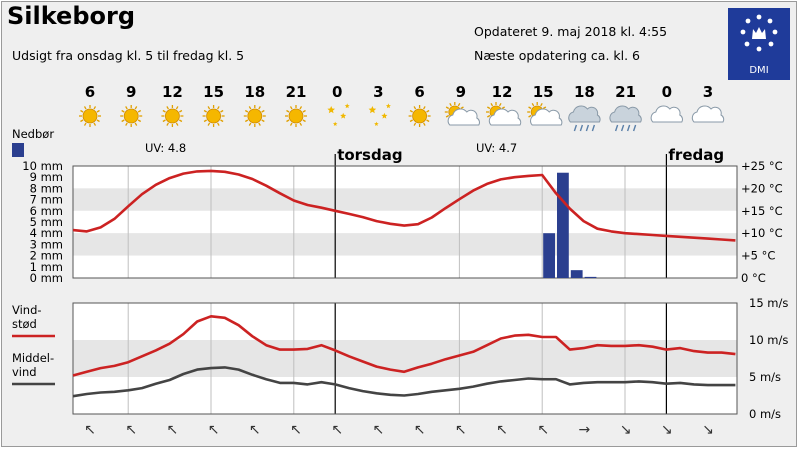 This screenshot has width=800, height=450. Describe the element at coordinates (296, 92) in the screenshot. I see `hour-label: 21` at that location.